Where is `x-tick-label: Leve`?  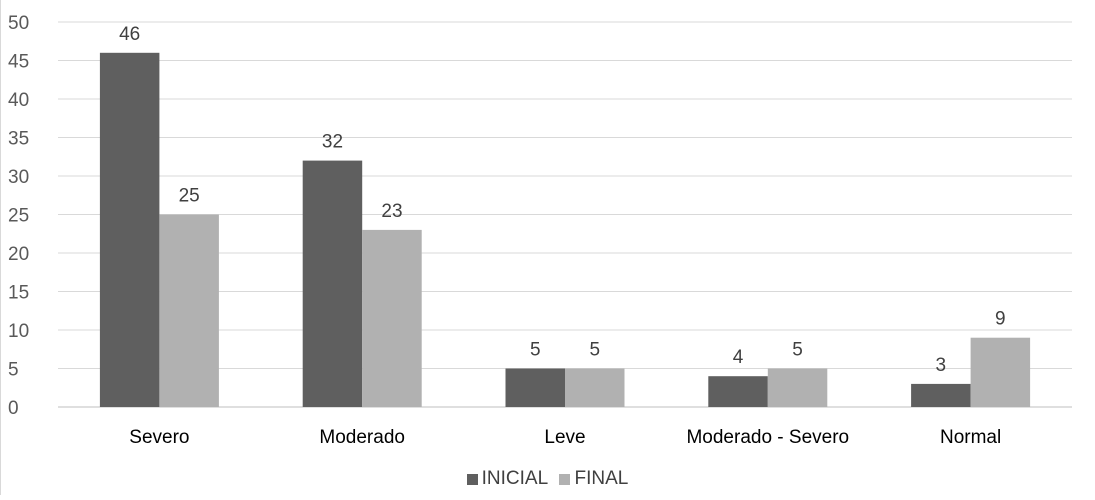 x-tick-label: Leve is located at coordinates (564, 437).